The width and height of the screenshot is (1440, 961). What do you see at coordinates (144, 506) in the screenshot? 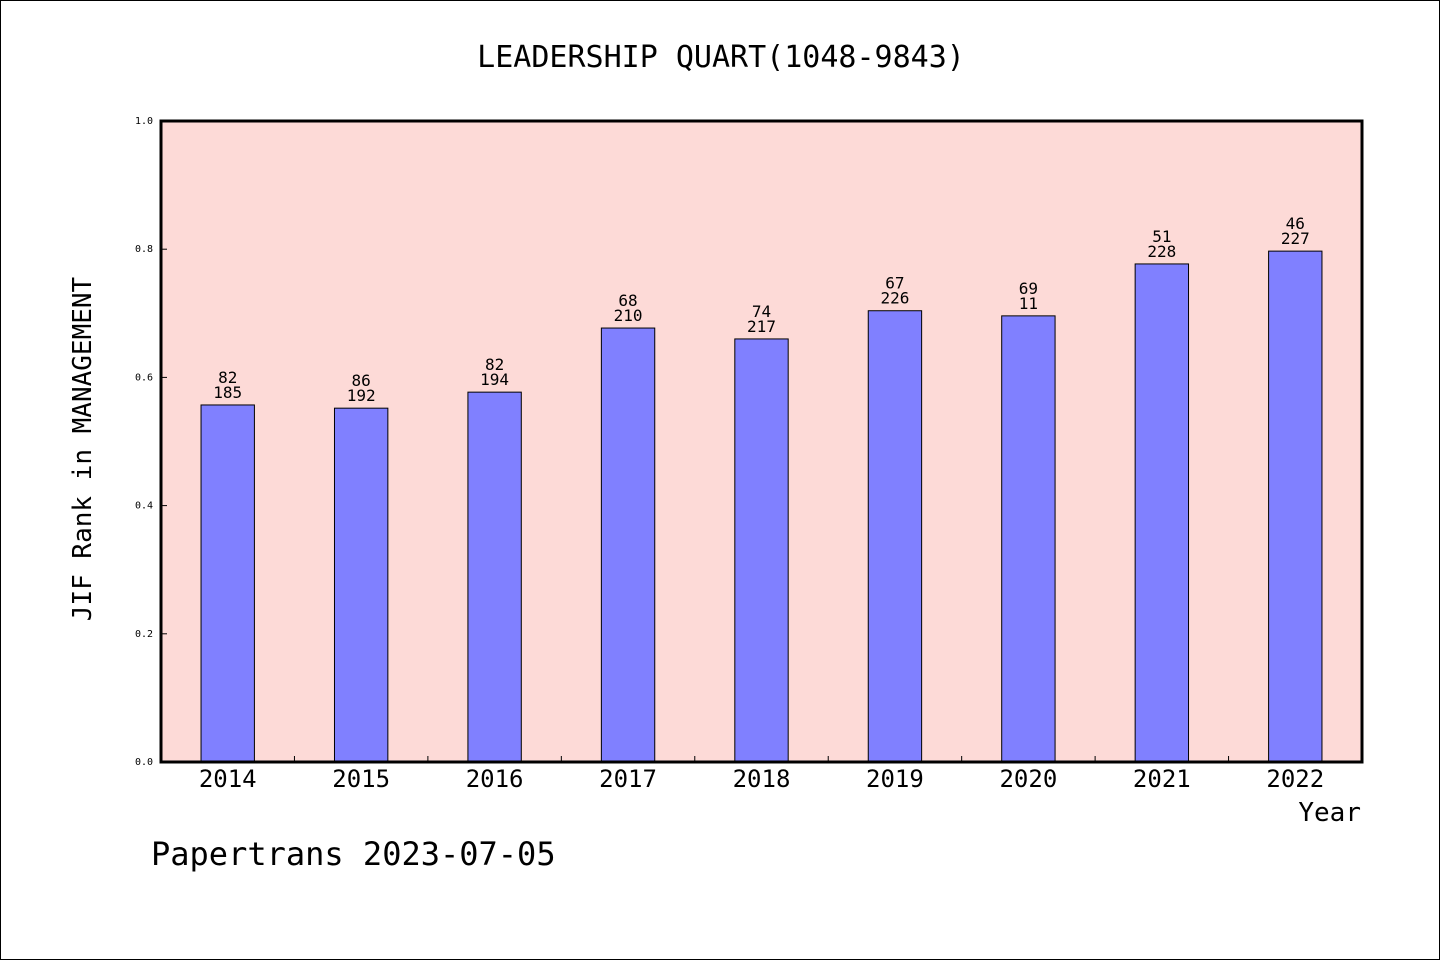
I see `y-tick-label: 0.4` at bounding box center [144, 506].